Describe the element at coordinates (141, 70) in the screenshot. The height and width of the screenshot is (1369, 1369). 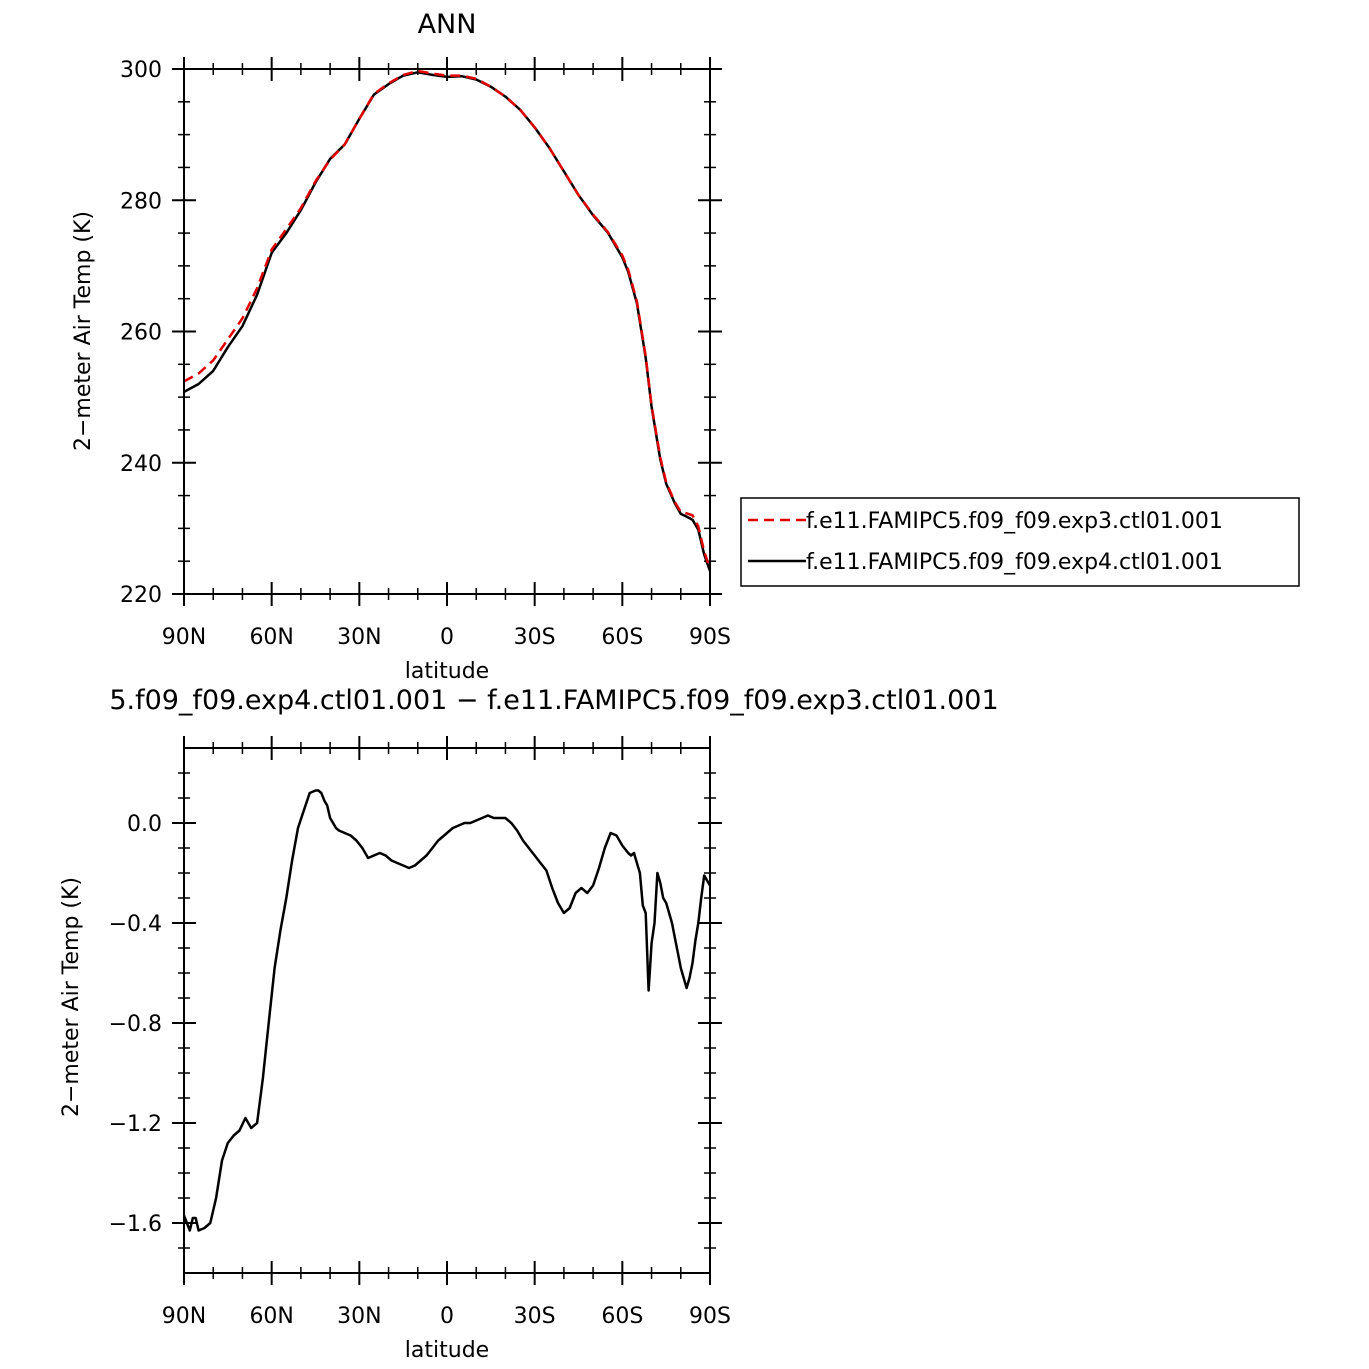
I see `top-y-tick-label: 300` at that location.